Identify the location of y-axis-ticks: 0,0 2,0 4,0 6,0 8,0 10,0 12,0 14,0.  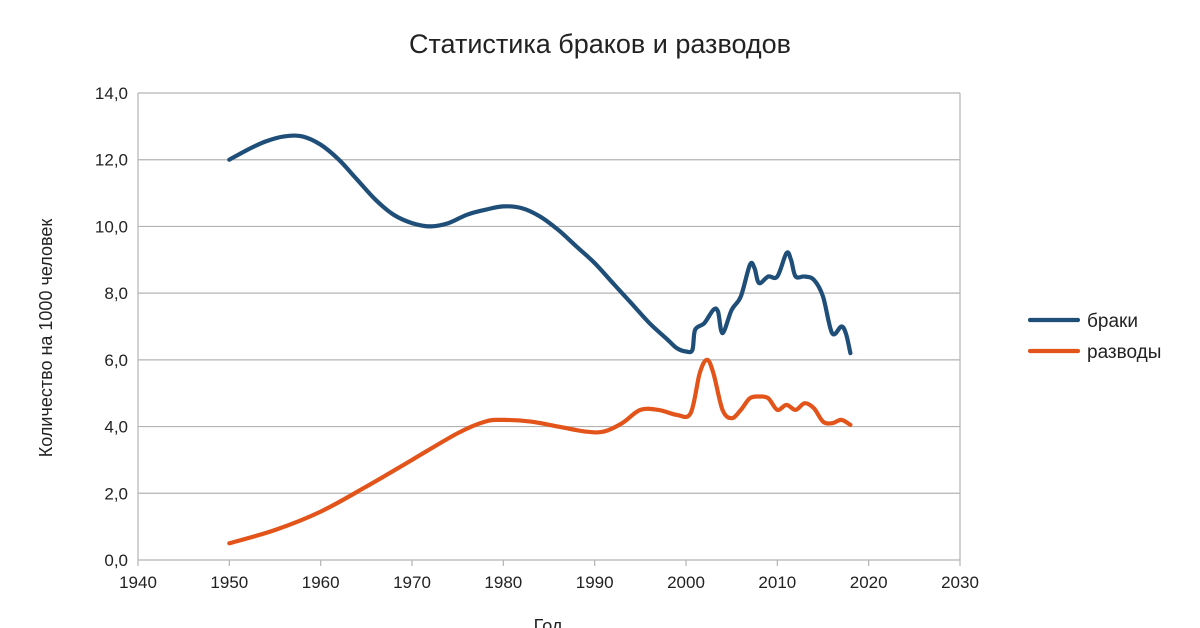
(111, 327).